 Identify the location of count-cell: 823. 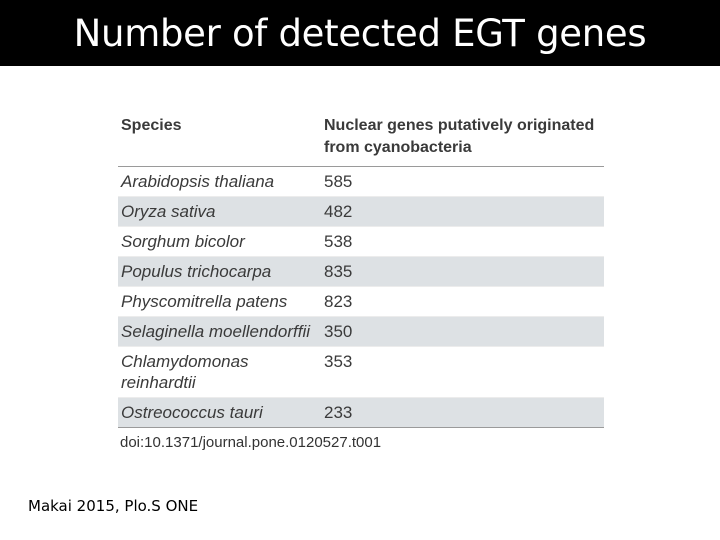
(462, 301).